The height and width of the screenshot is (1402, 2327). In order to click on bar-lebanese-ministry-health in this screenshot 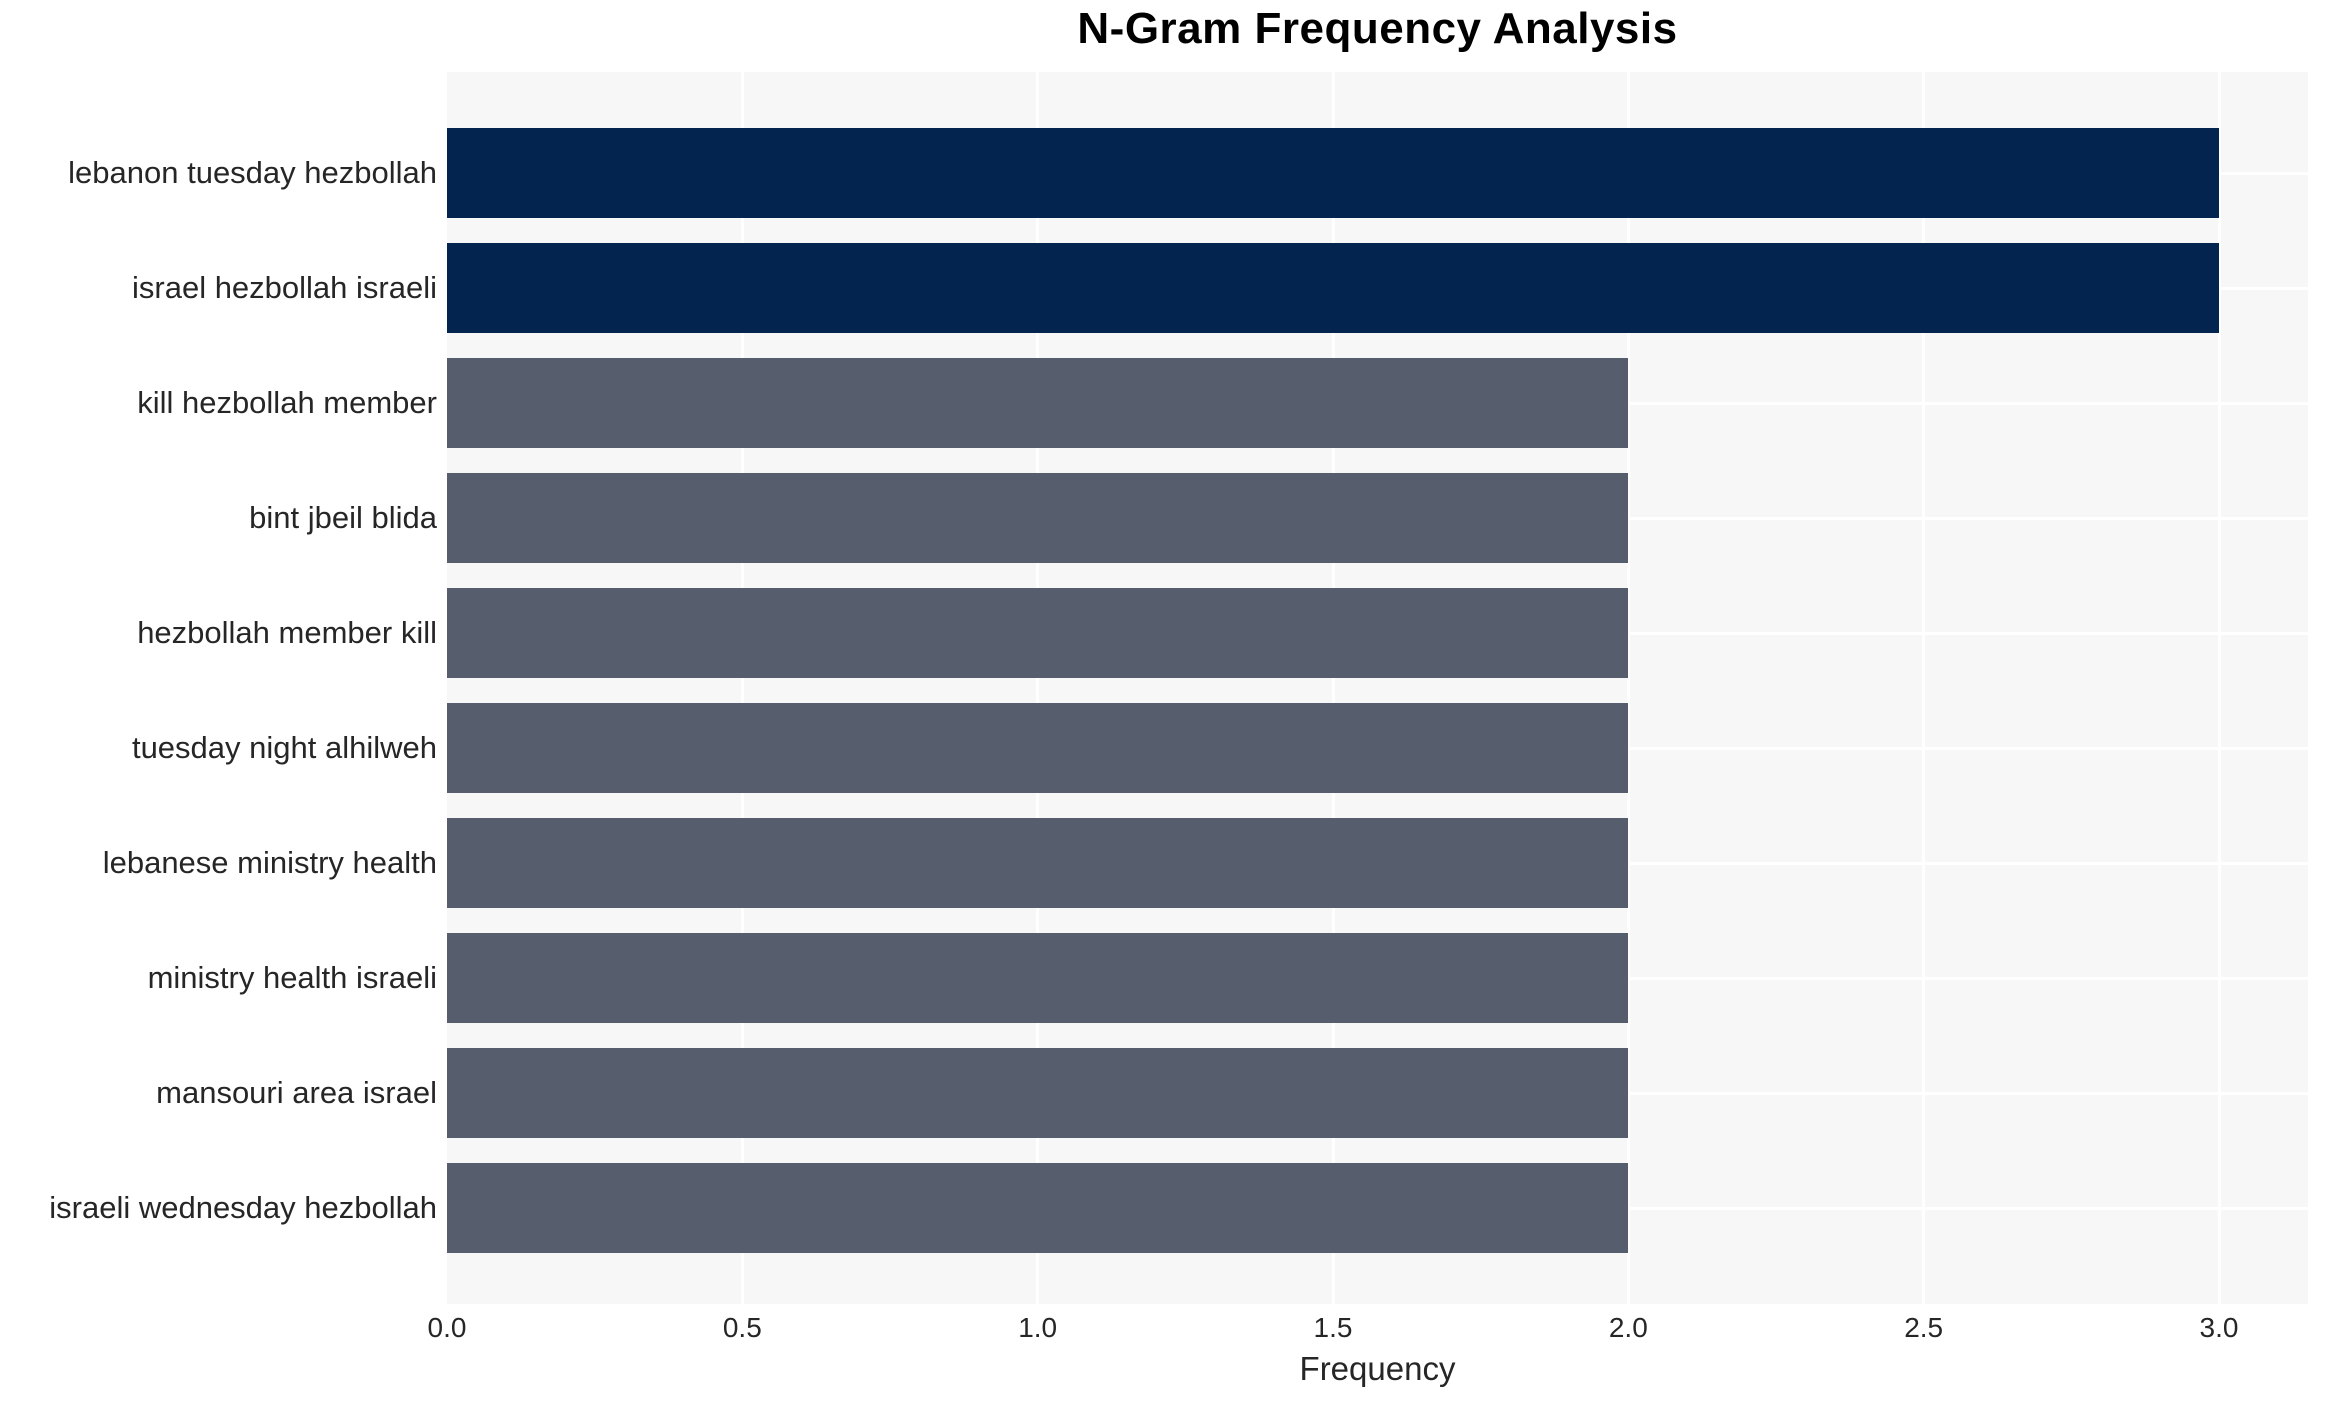, I will do `click(1038, 863)`.